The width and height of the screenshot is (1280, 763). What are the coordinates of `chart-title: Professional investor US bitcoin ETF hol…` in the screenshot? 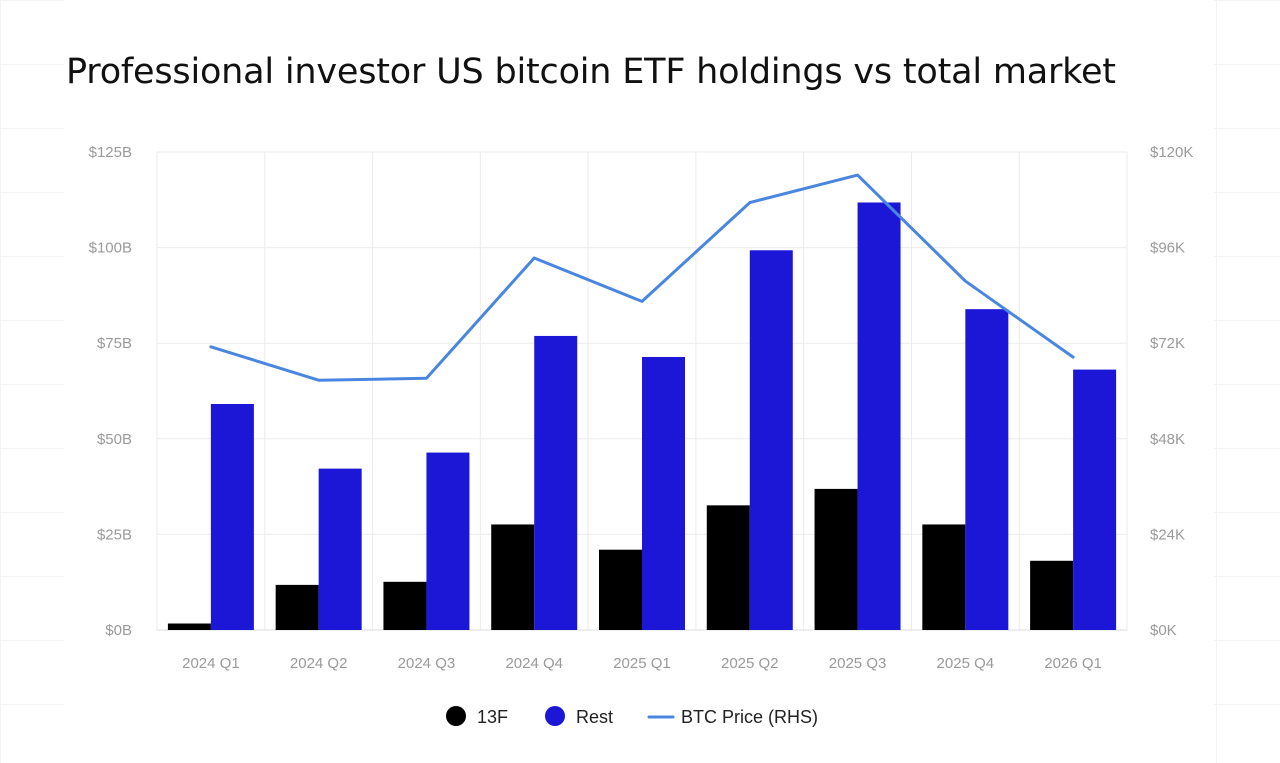 It's located at (591, 72).